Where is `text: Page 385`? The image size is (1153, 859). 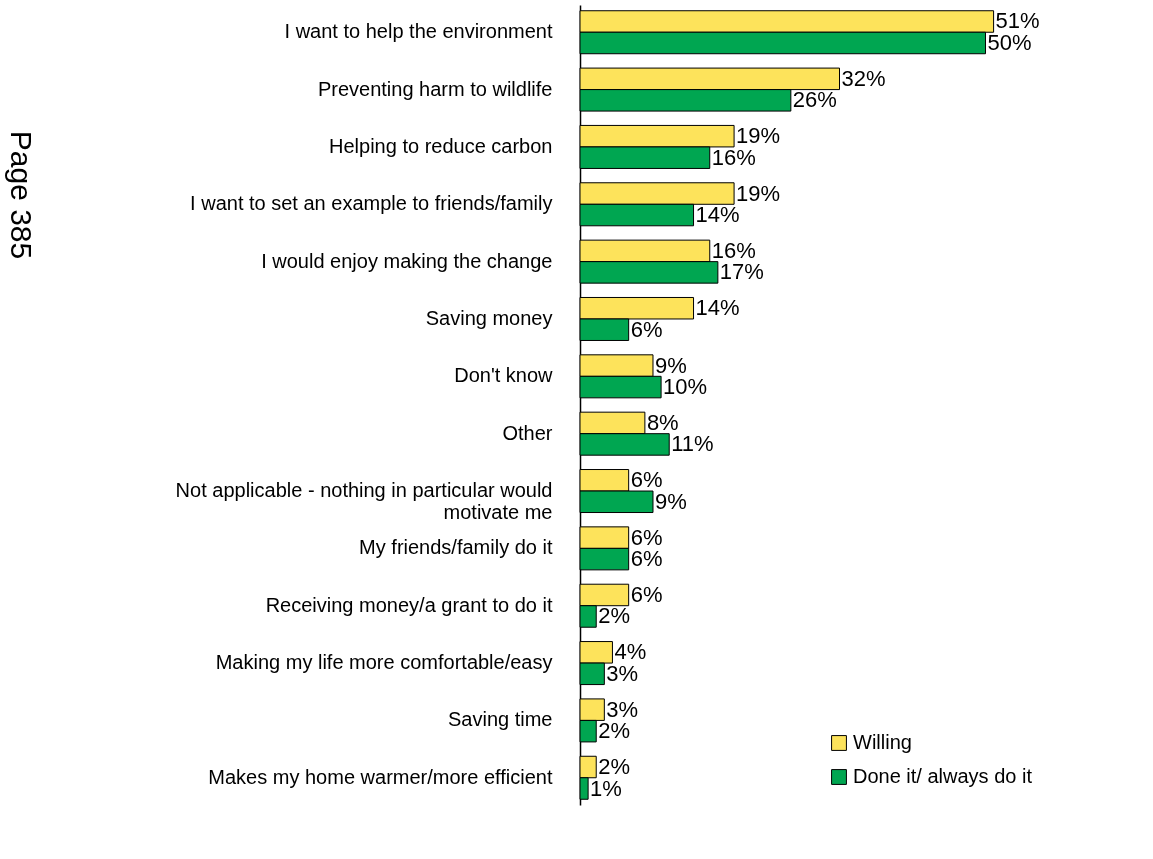
text: Page 385 is located at coordinates (21, 195).